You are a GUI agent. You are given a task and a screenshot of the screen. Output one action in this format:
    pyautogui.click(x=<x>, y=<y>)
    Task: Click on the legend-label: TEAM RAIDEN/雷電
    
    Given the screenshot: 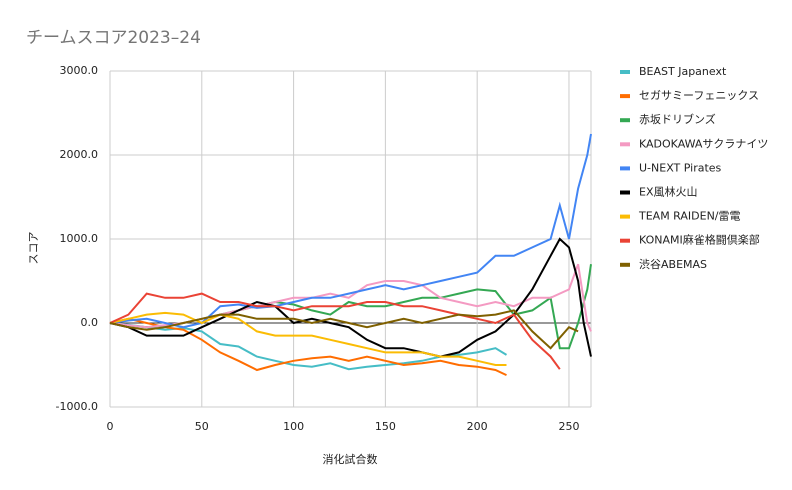 What is the action you would take?
    pyautogui.click(x=689, y=216)
    